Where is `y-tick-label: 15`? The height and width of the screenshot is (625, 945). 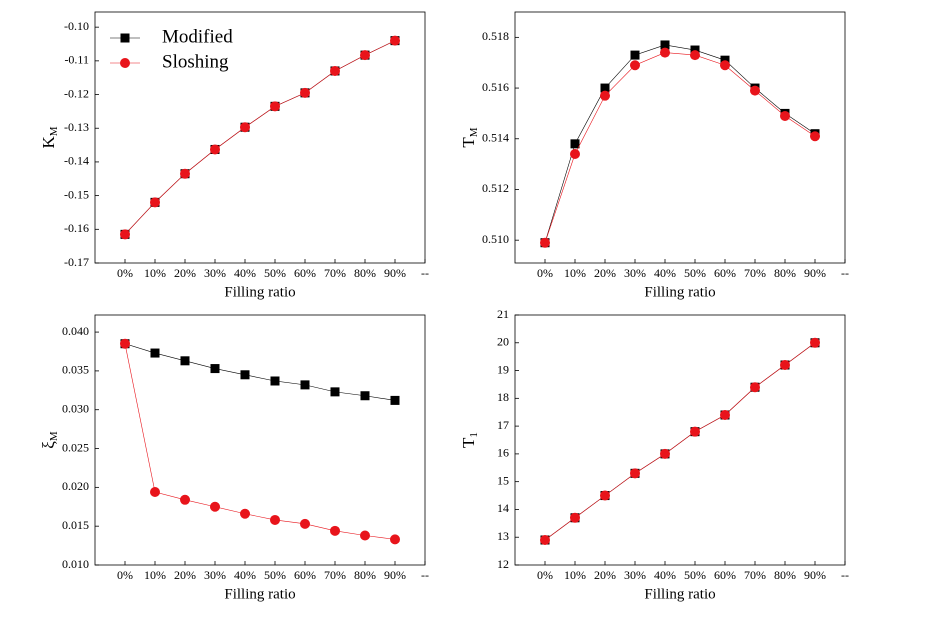
y-tick-label: 15 is located at coordinates (503, 480).